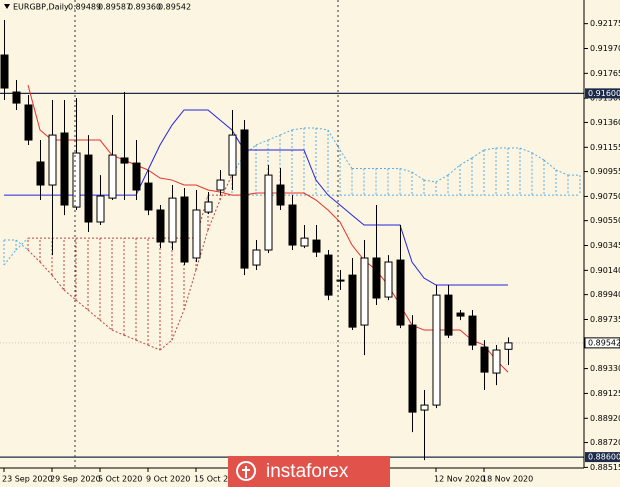 The width and height of the screenshot is (620, 487). What do you see at coordinates (246, 471) in the screenshot?
I see `watermark-logo` at bounding box center [246, 471].